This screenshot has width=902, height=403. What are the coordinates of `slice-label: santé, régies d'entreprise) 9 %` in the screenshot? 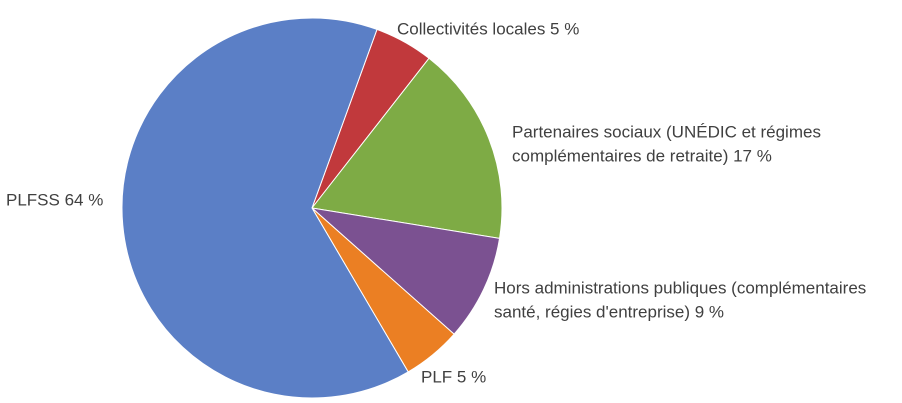 It's located at (609, 311).